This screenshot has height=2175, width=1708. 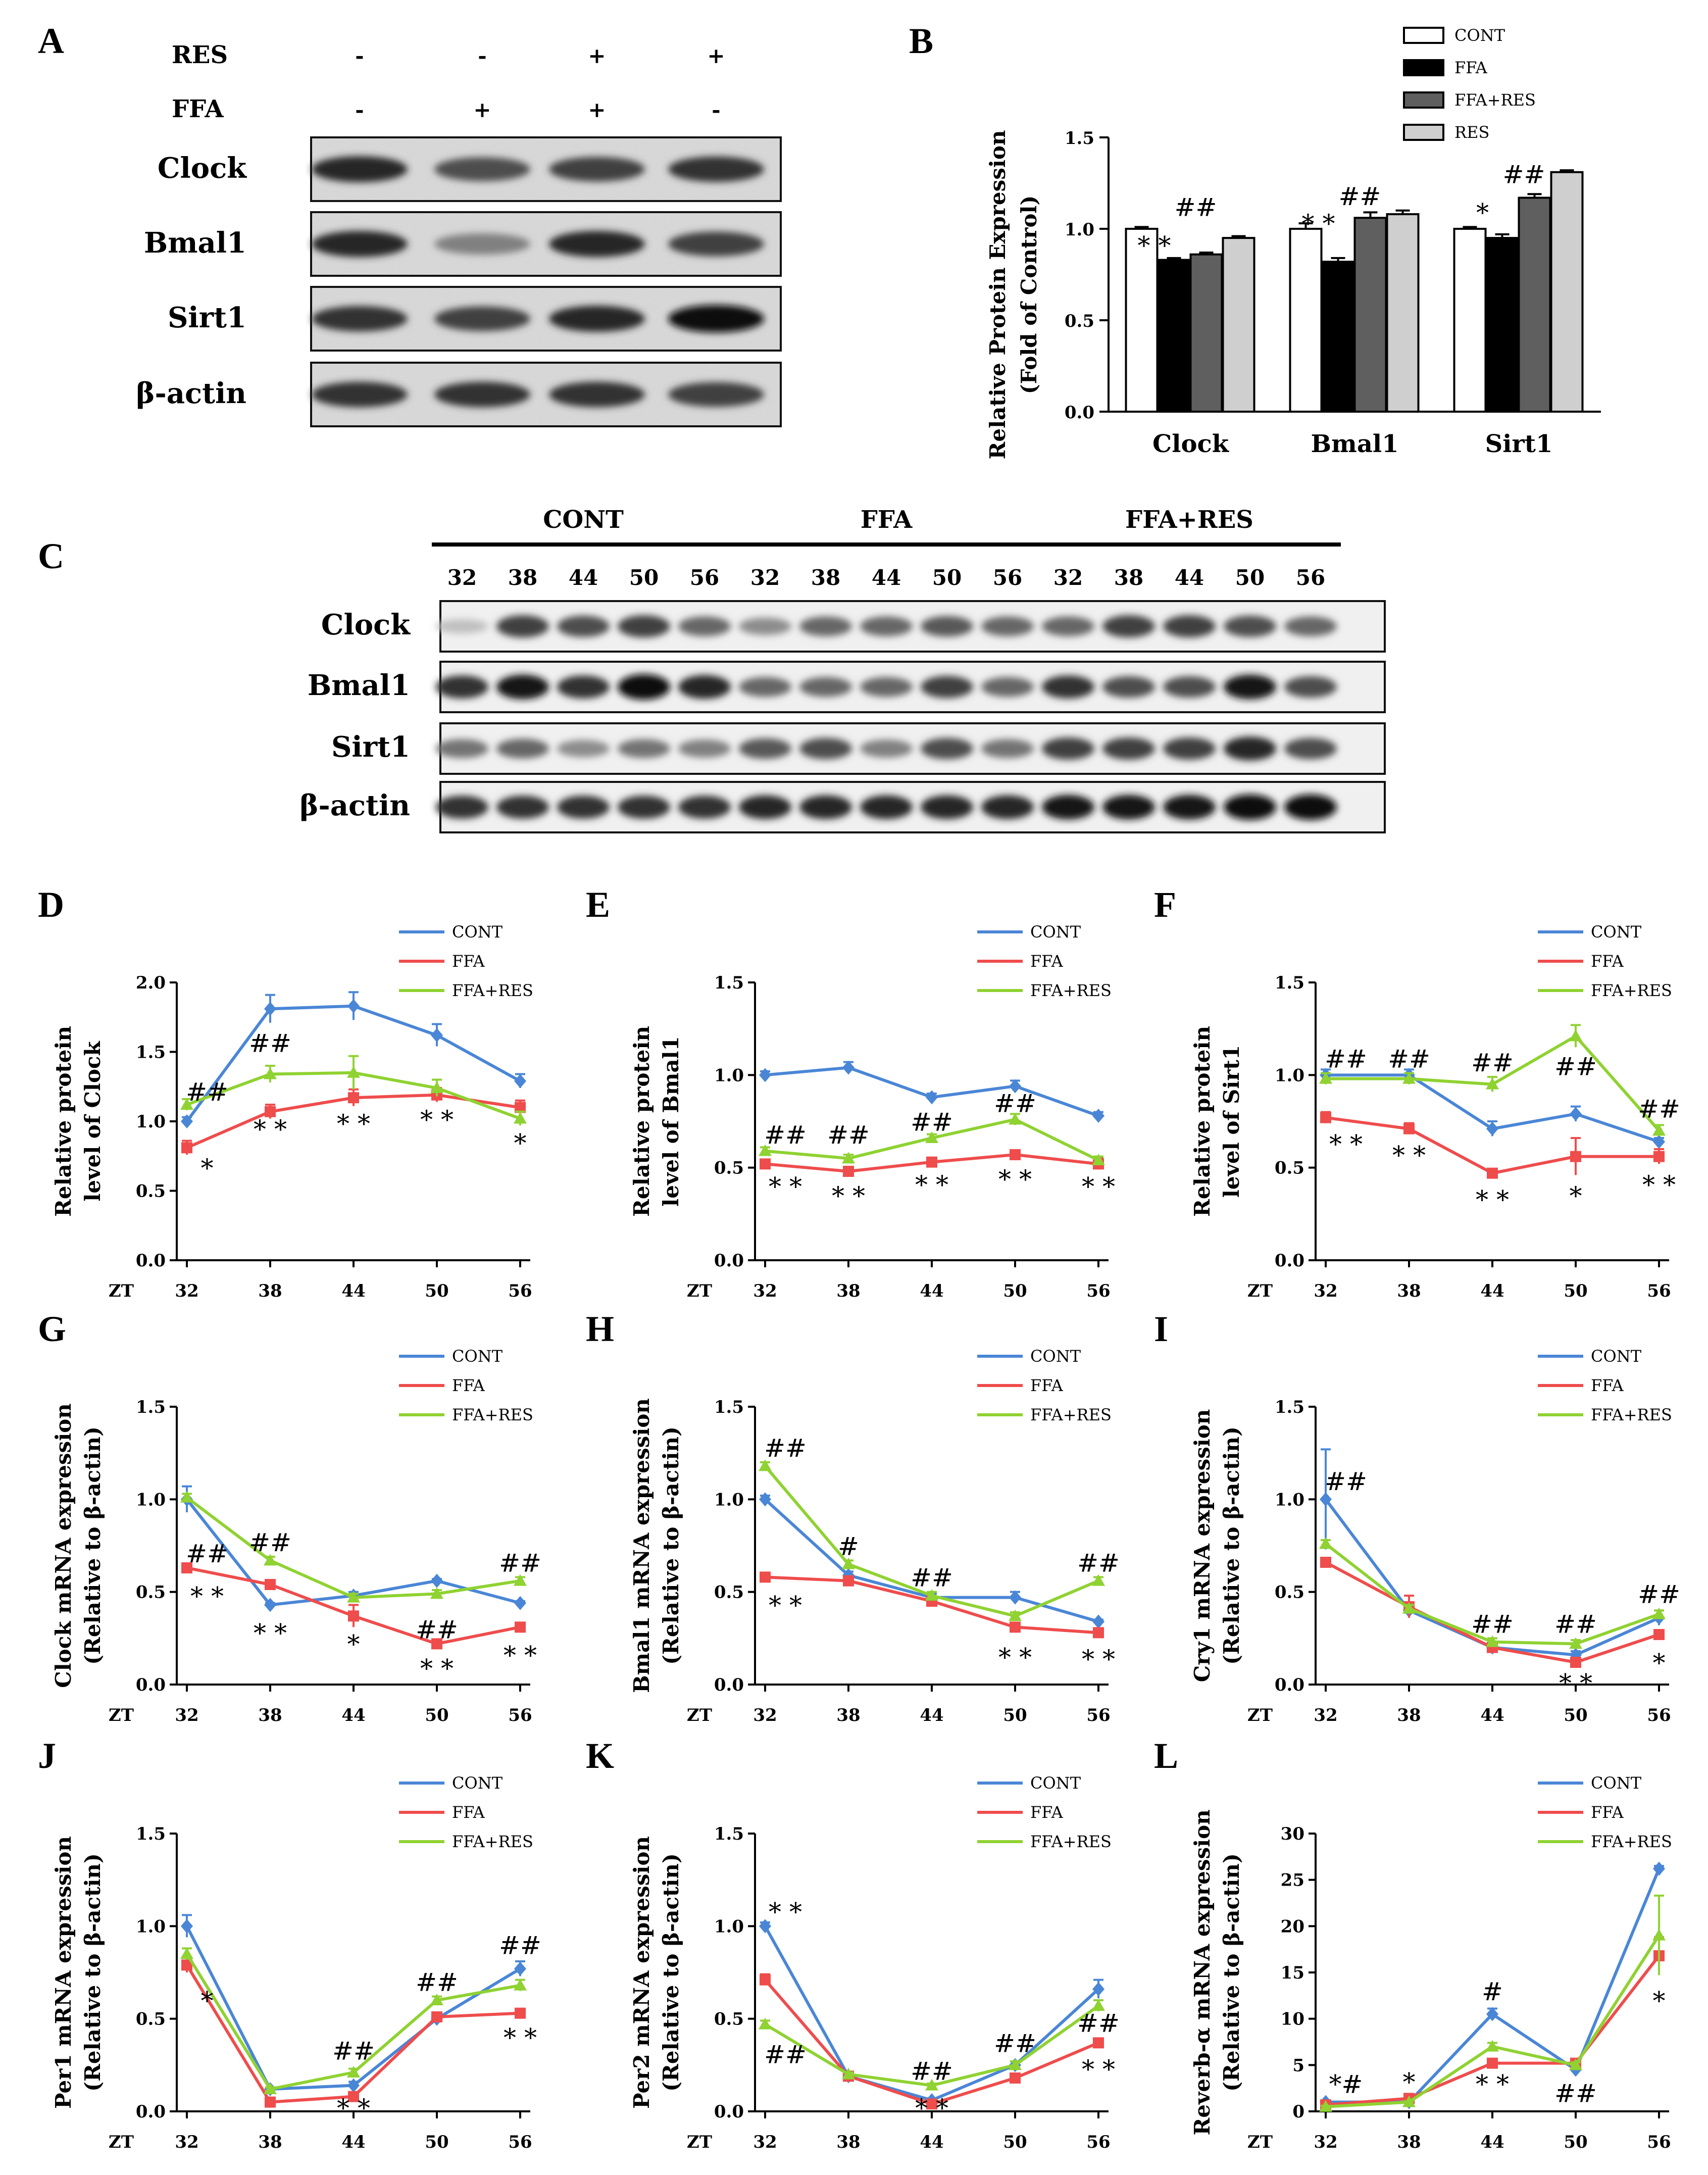 What do you see at coordinates (51, 904) in the screenshot?
I see `panel-label-d: D` at bounding box center [51, 904].